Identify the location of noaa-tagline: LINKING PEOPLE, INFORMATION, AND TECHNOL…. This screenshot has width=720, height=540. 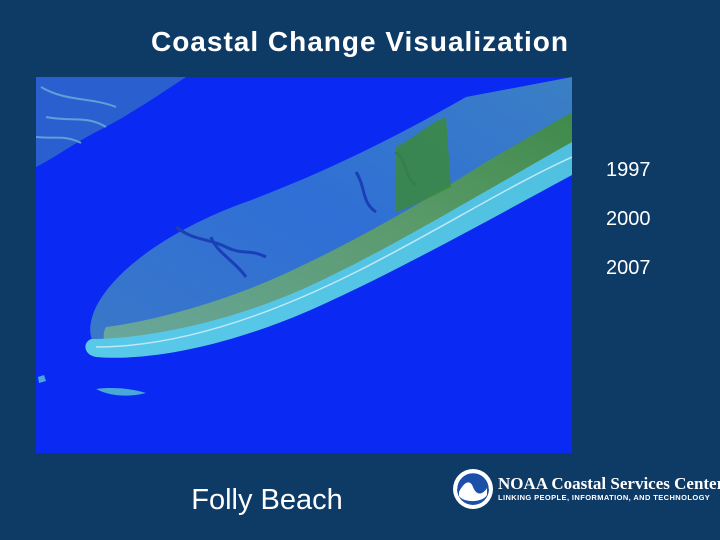
(604, 497).